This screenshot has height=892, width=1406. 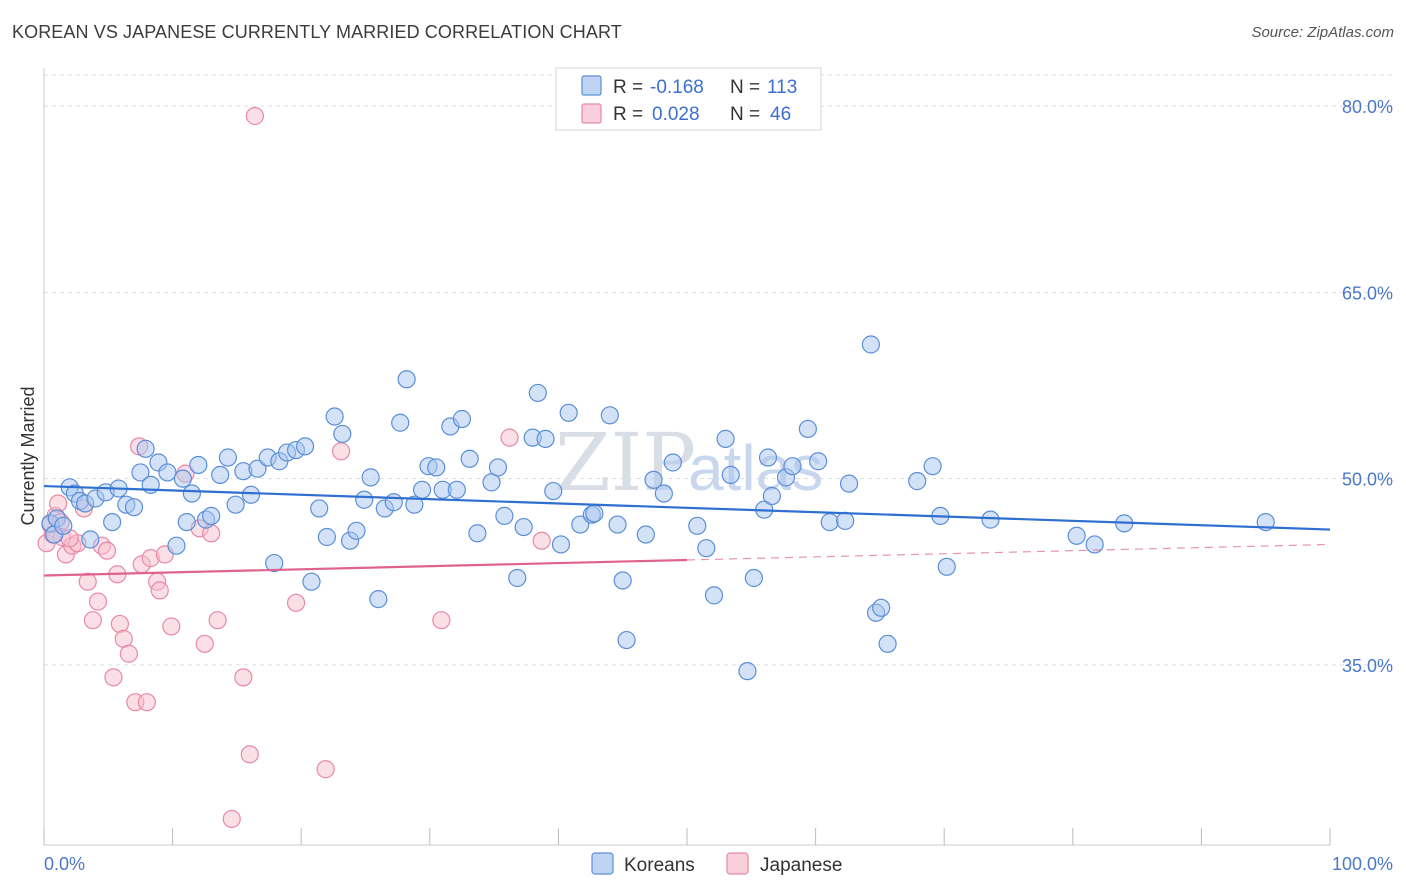 I want to click on y-tick-label-50: 50.0%, so click(x=1367, y=480).